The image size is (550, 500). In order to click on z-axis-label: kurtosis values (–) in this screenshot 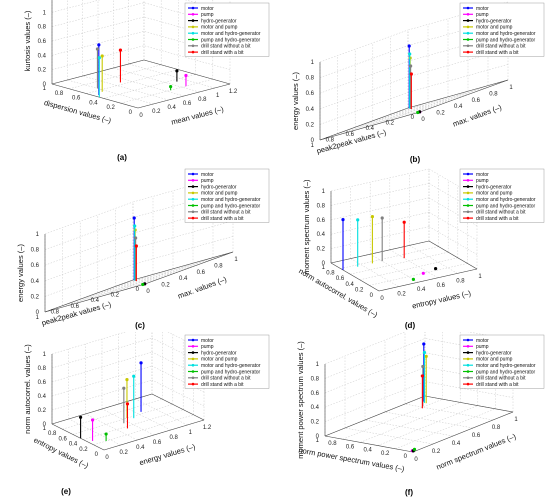, I will do `click(27, 40)`.